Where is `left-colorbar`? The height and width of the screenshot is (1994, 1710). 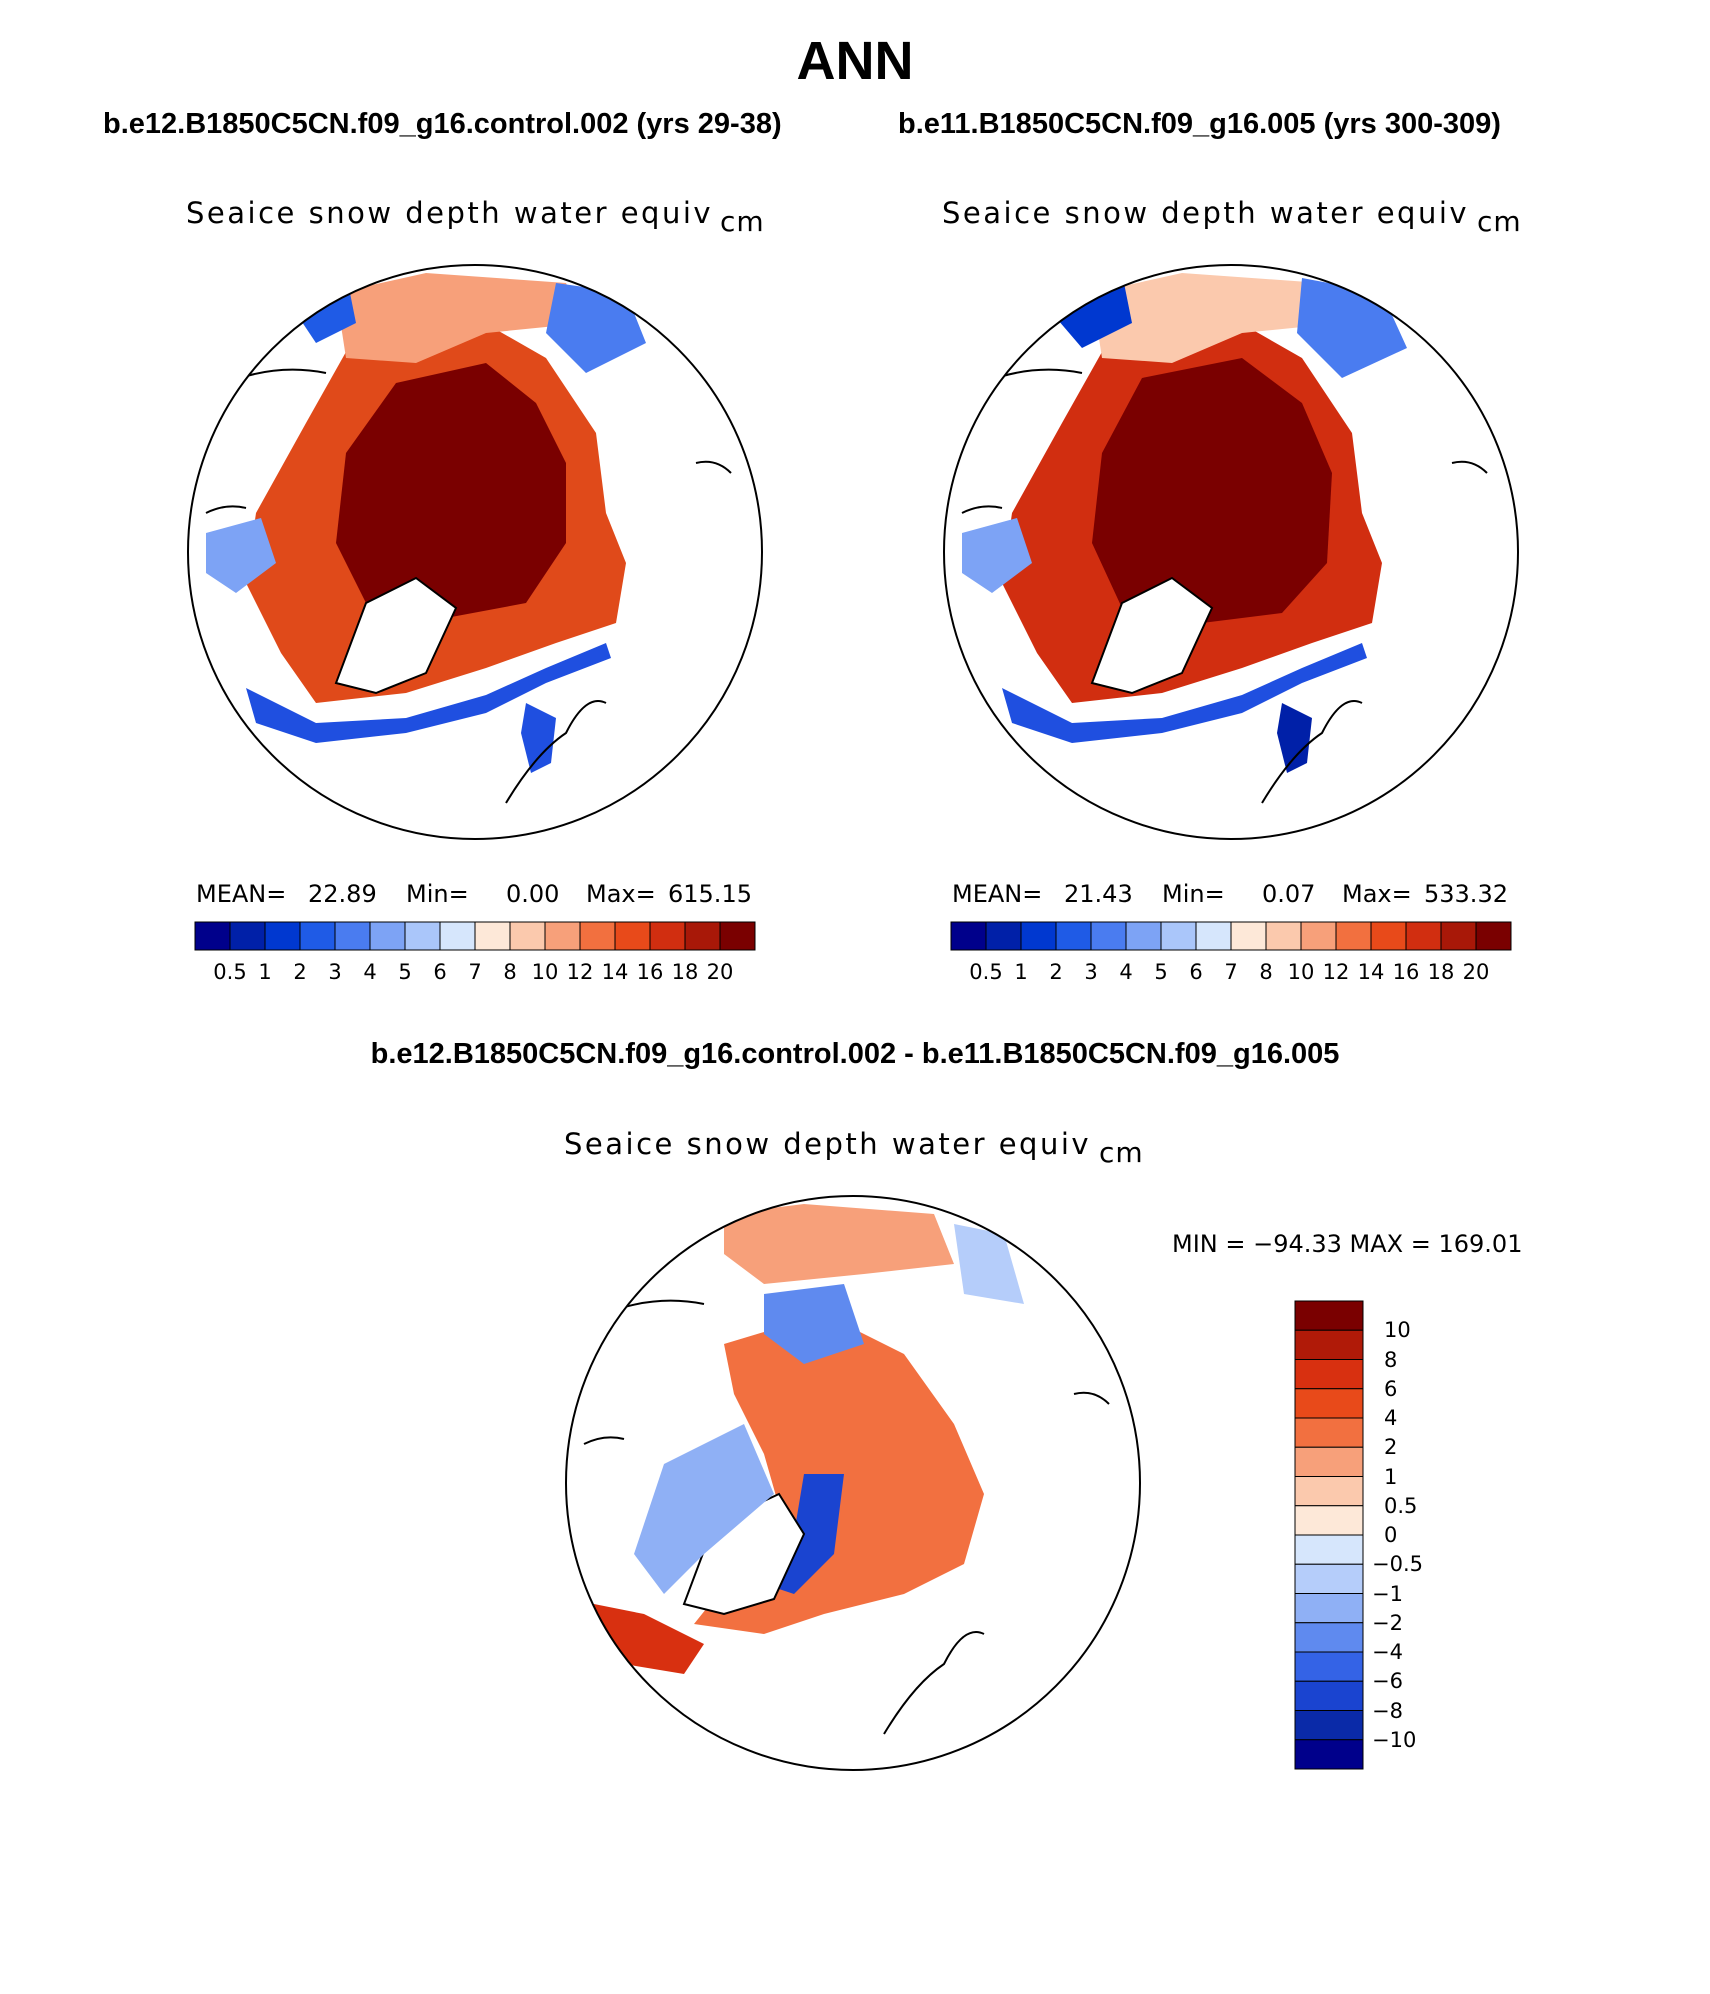
left-colorbar is located at coordinates (475, 936).